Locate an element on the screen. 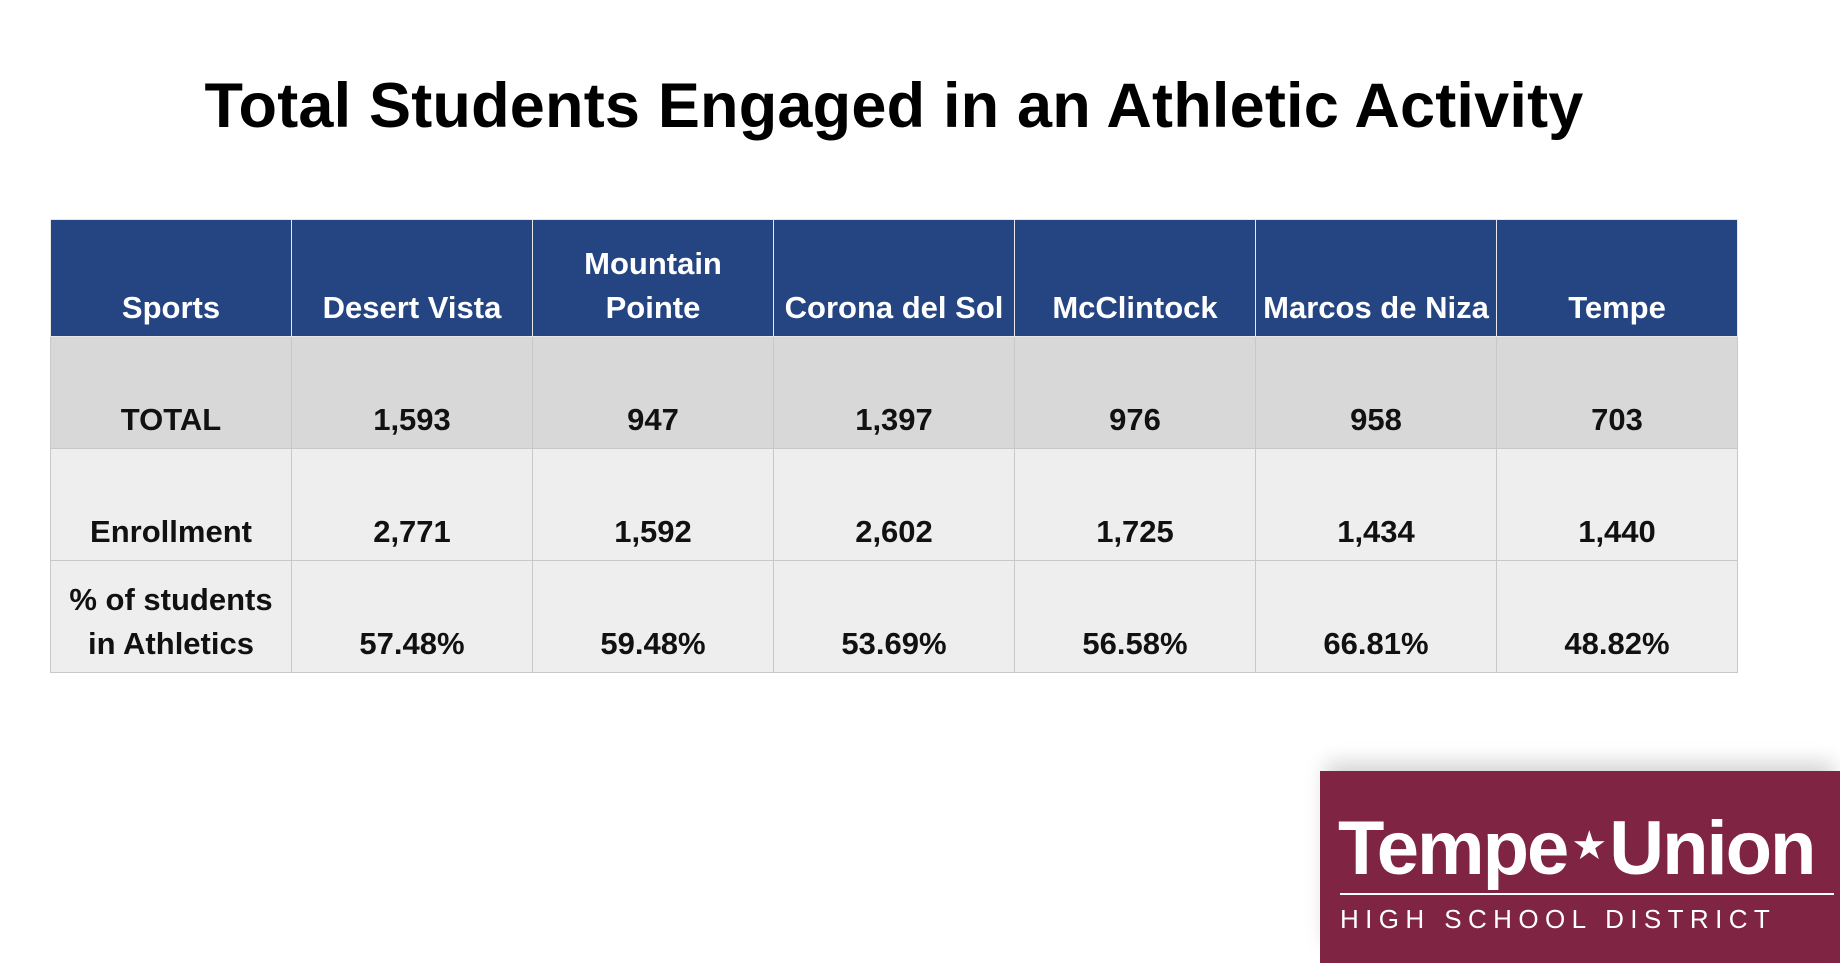 This screenshot has height=966, width=1840. table-cell: 1,725 is located at coordinates (1135, 504).